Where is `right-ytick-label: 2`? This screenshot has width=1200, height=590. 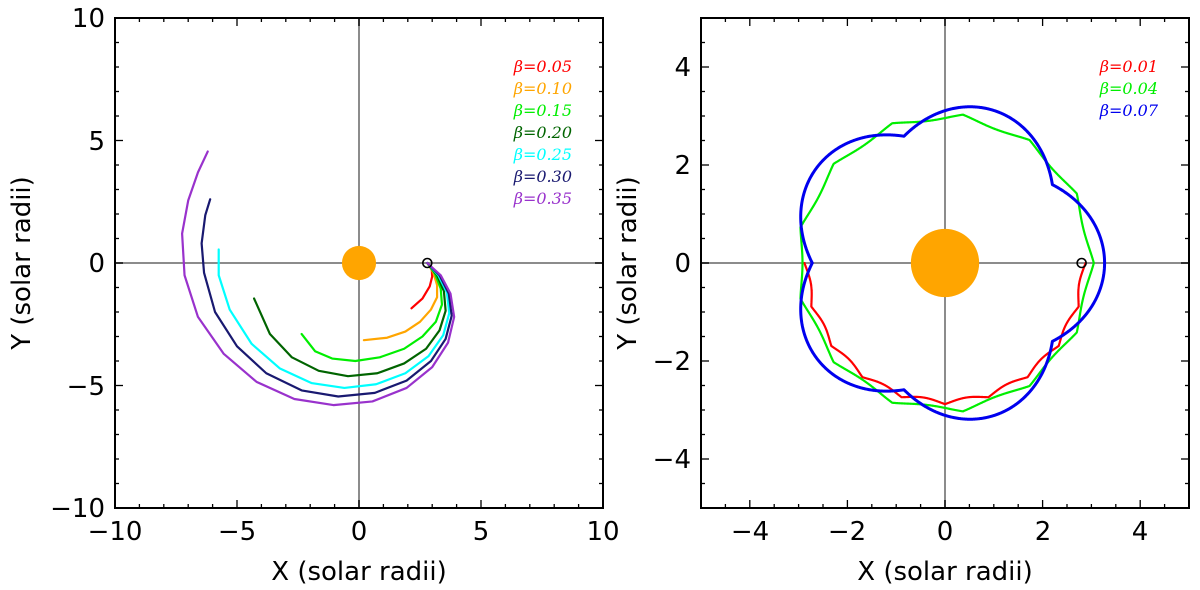 right-ytick-label: 2 is located at coordinates (682, 166).